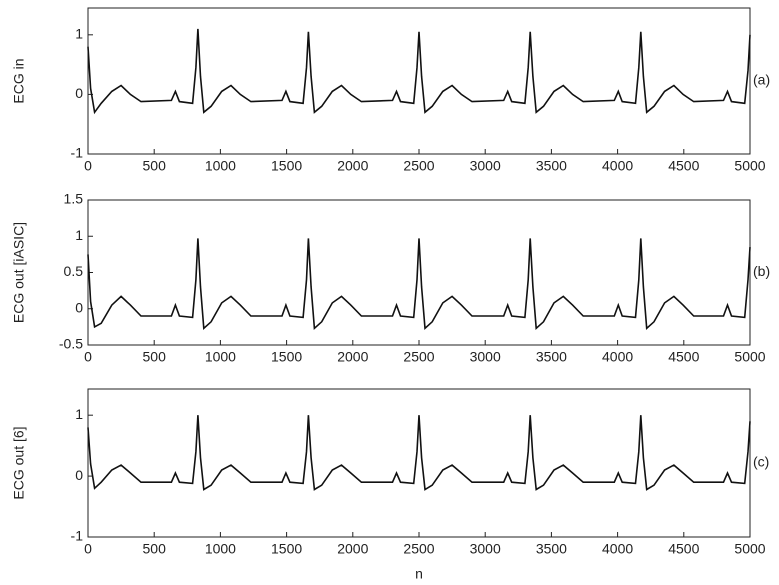 The image size is (779, 585). Describe the element at coordinates (74, 271) in the screenshot. I see `y-tick-label: 0.5` at that location.